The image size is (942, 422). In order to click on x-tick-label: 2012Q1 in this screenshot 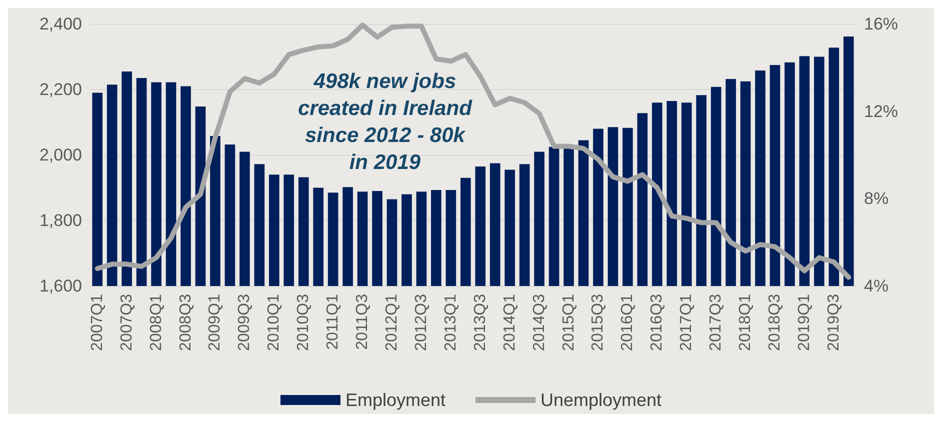, I will do `click(391, 322)`.